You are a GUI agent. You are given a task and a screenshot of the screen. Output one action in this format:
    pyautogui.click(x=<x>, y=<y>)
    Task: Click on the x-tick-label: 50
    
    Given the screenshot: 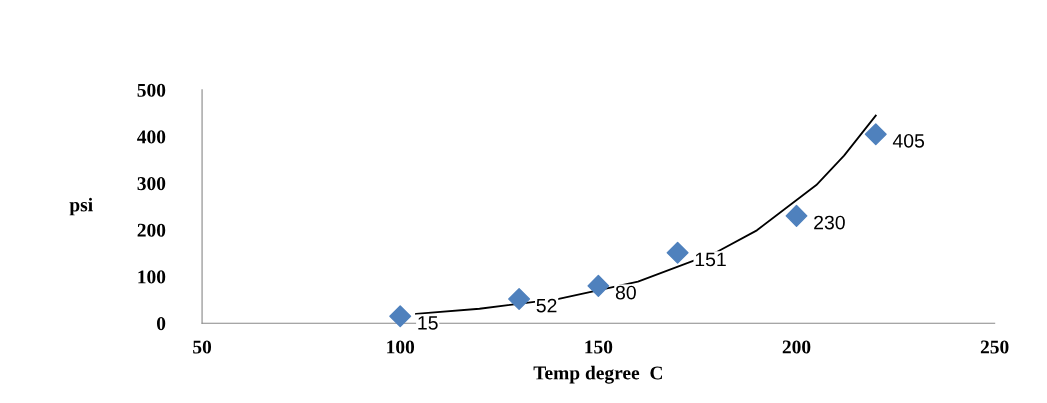 What is the action you would take?
    pyautogui.click(x=202, y=347)
    